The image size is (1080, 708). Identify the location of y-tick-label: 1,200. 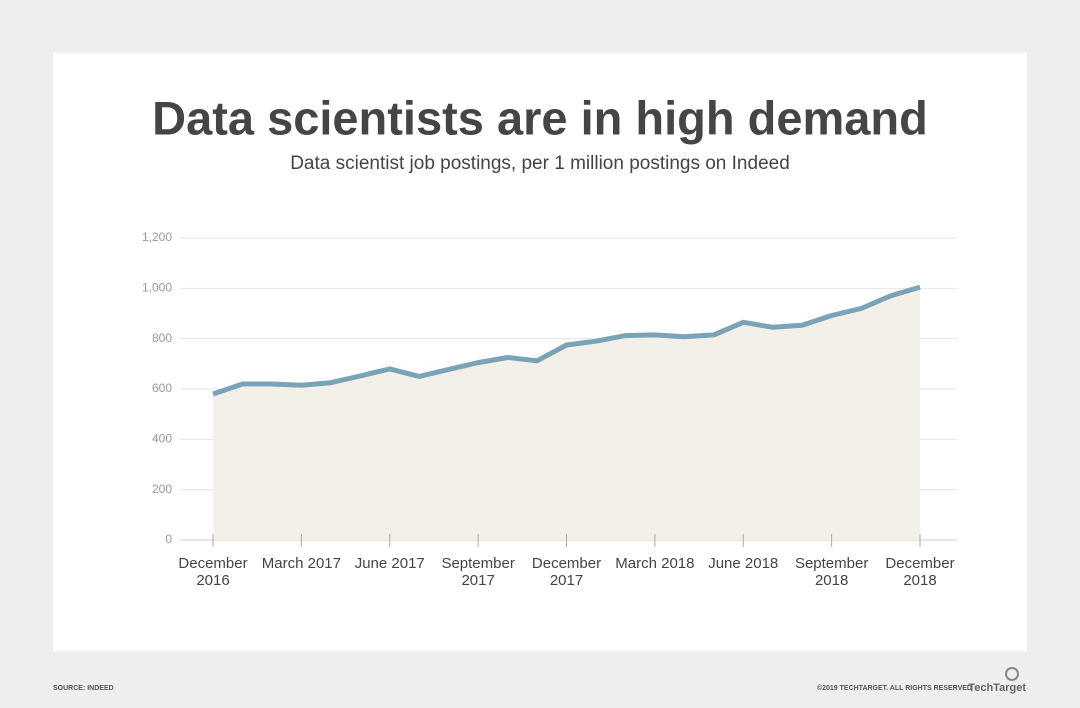
(157, 237).